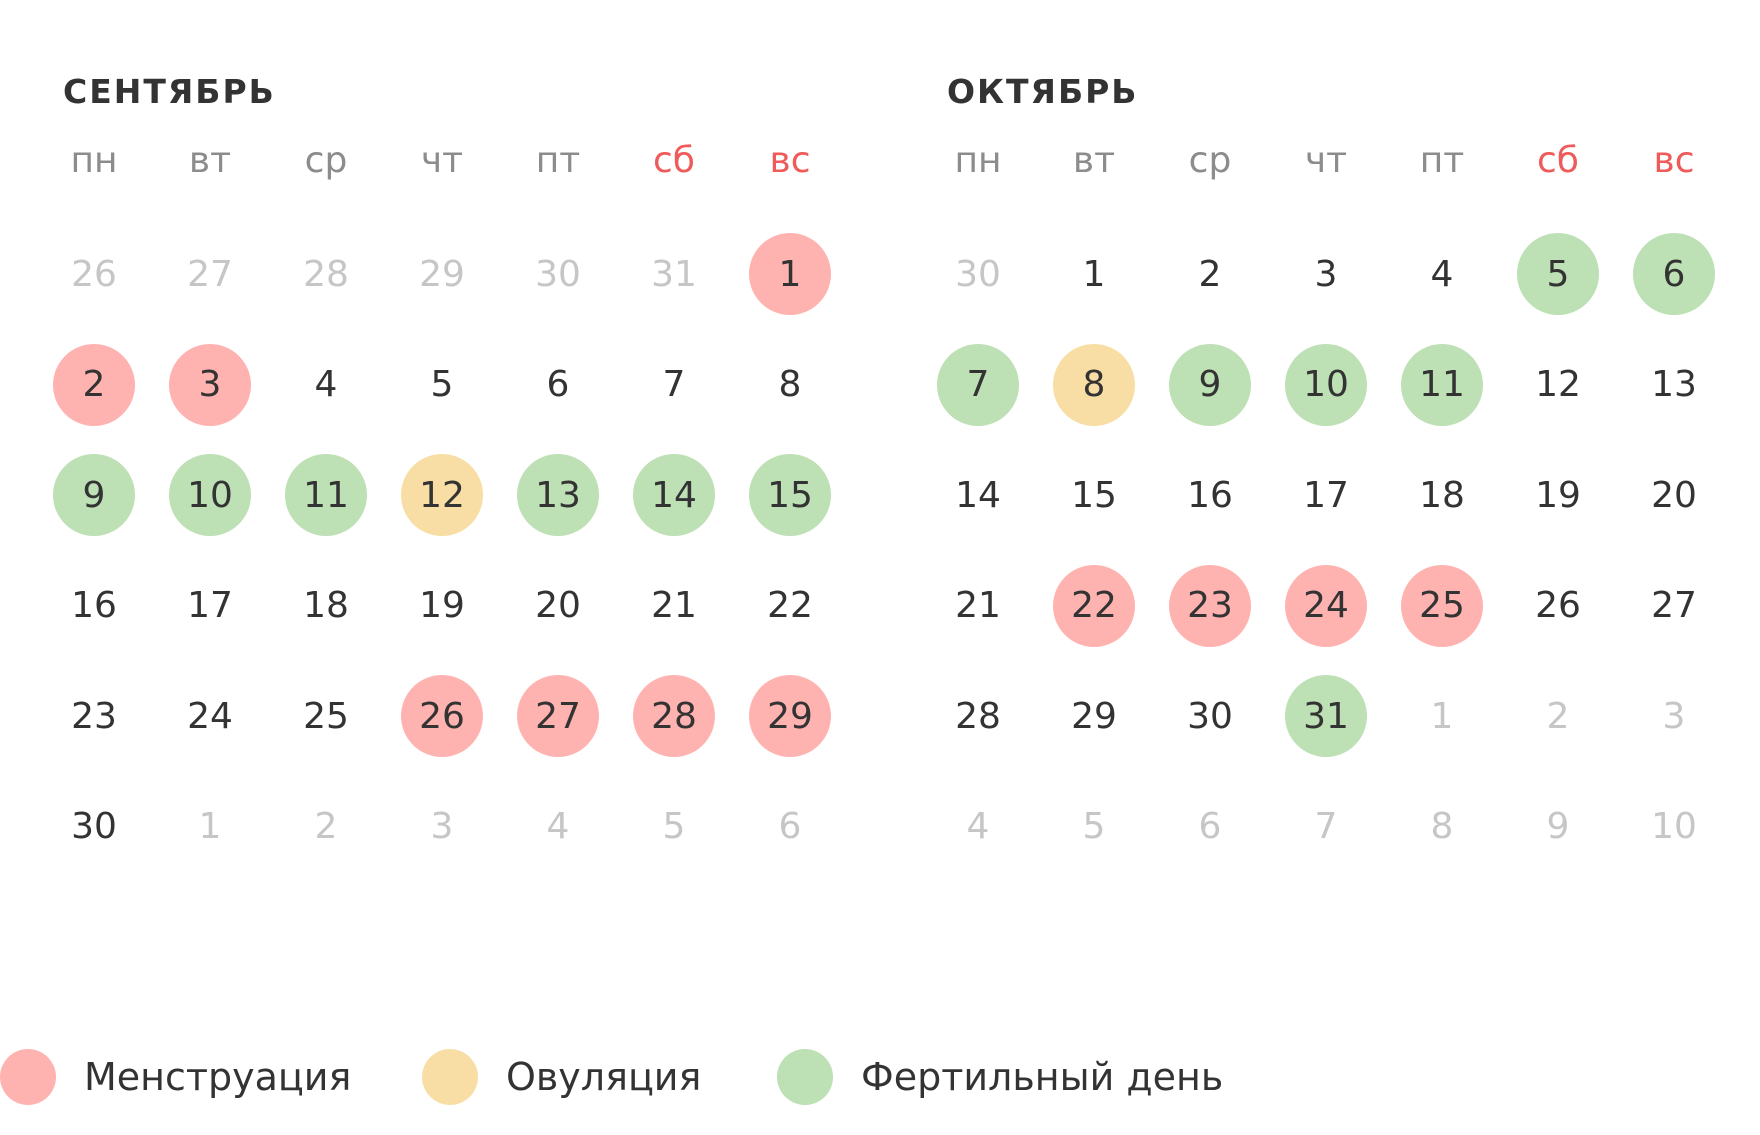 This screenshot has height=1135, width=1760. What do you see at coordinates (1094, 160) in the screenshot?
I see `weekday-header: вт` at bounding box center [1094, 160].